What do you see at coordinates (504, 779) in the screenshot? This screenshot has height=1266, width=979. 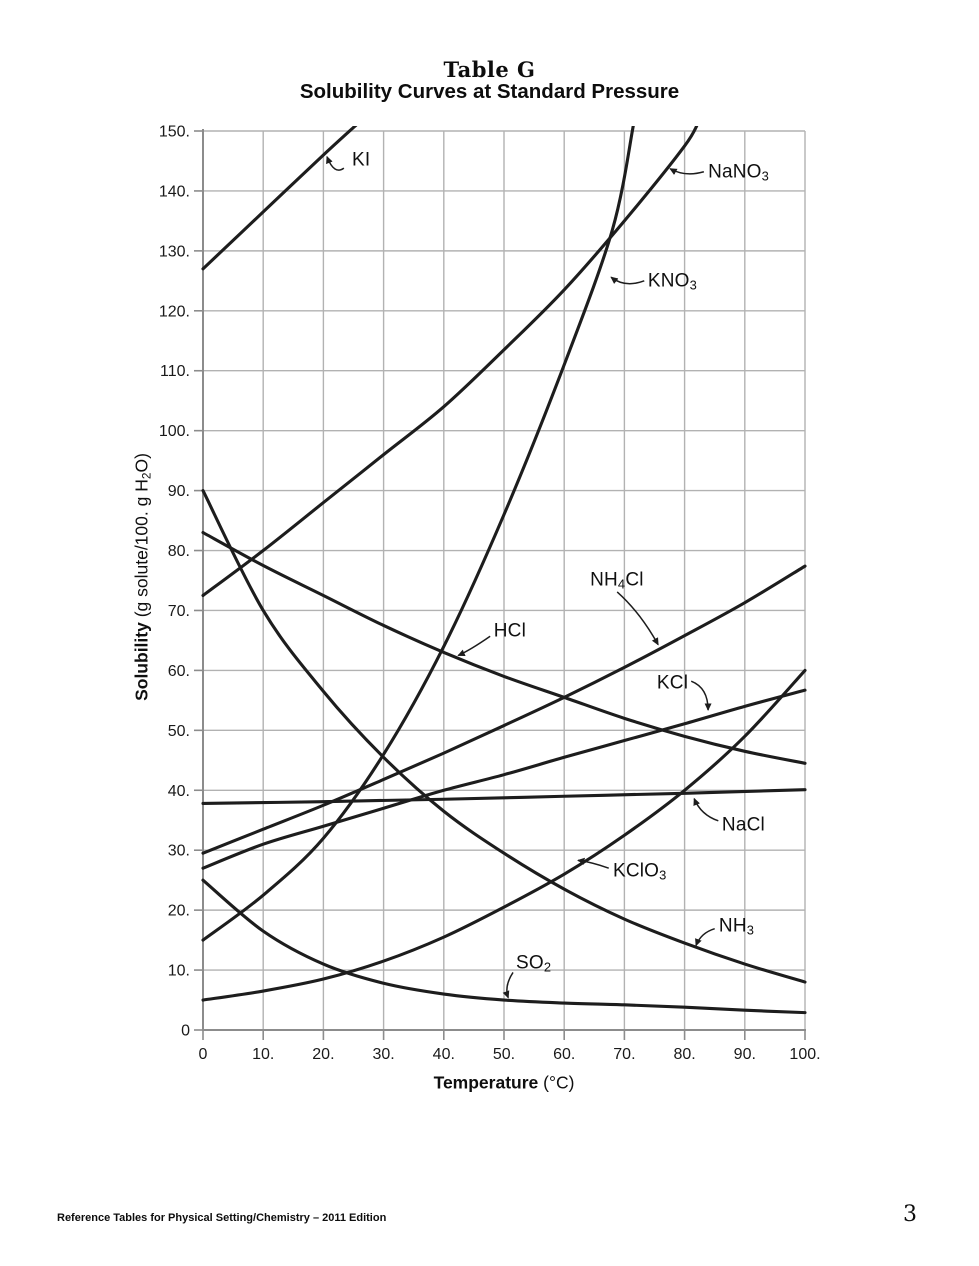 I see `curve-KCl` at bounding box center [504, 779].